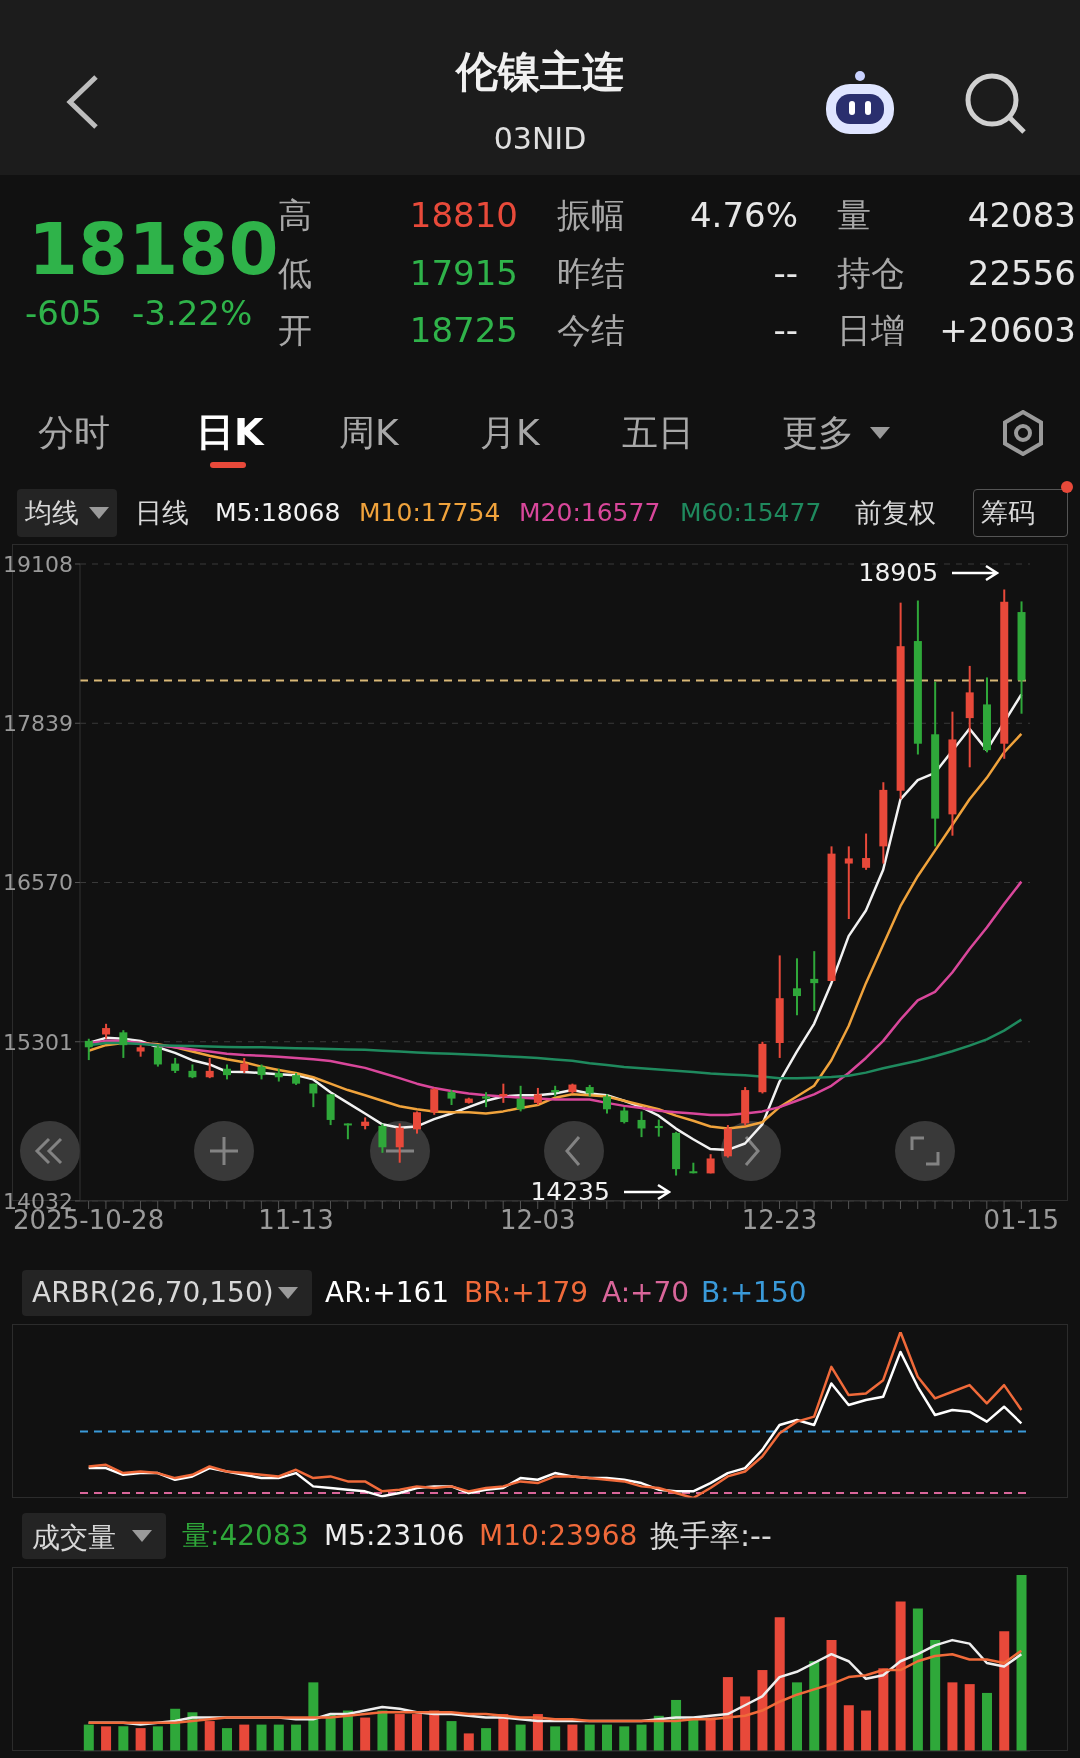  I want to click on text: 低, so click(295, 273).